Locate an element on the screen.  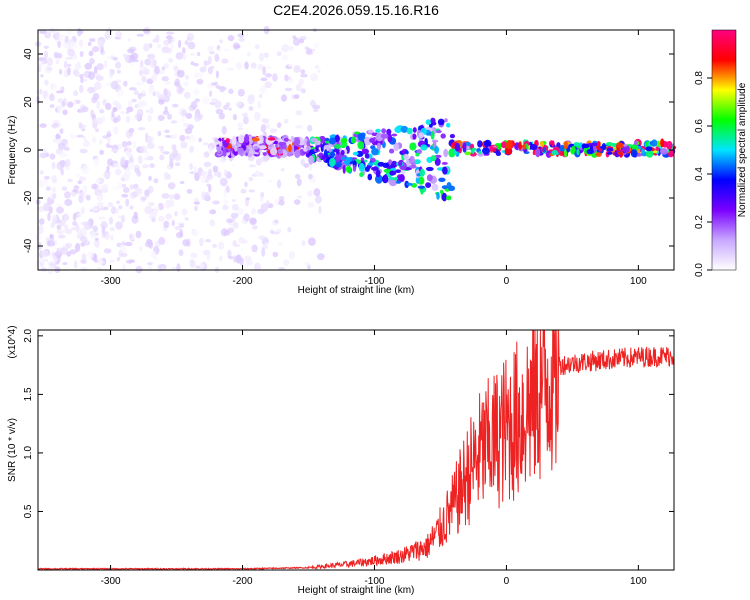
y-tick-label: -40 is located at coordinates (28, 245).